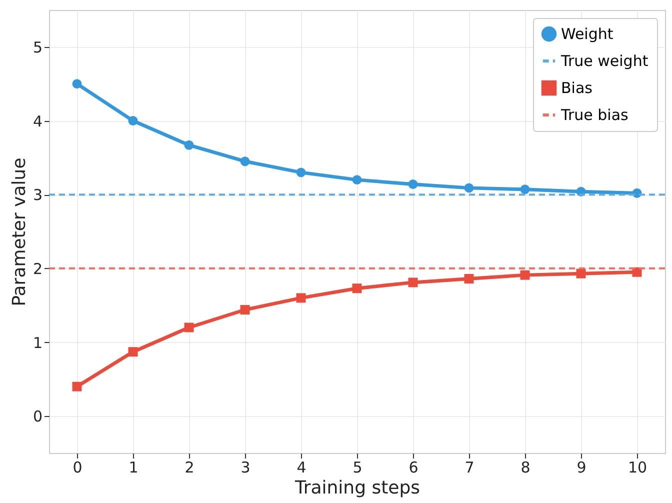 The image size is (672, 503). I want to click on legend-label: True weight, so click(604, 61).